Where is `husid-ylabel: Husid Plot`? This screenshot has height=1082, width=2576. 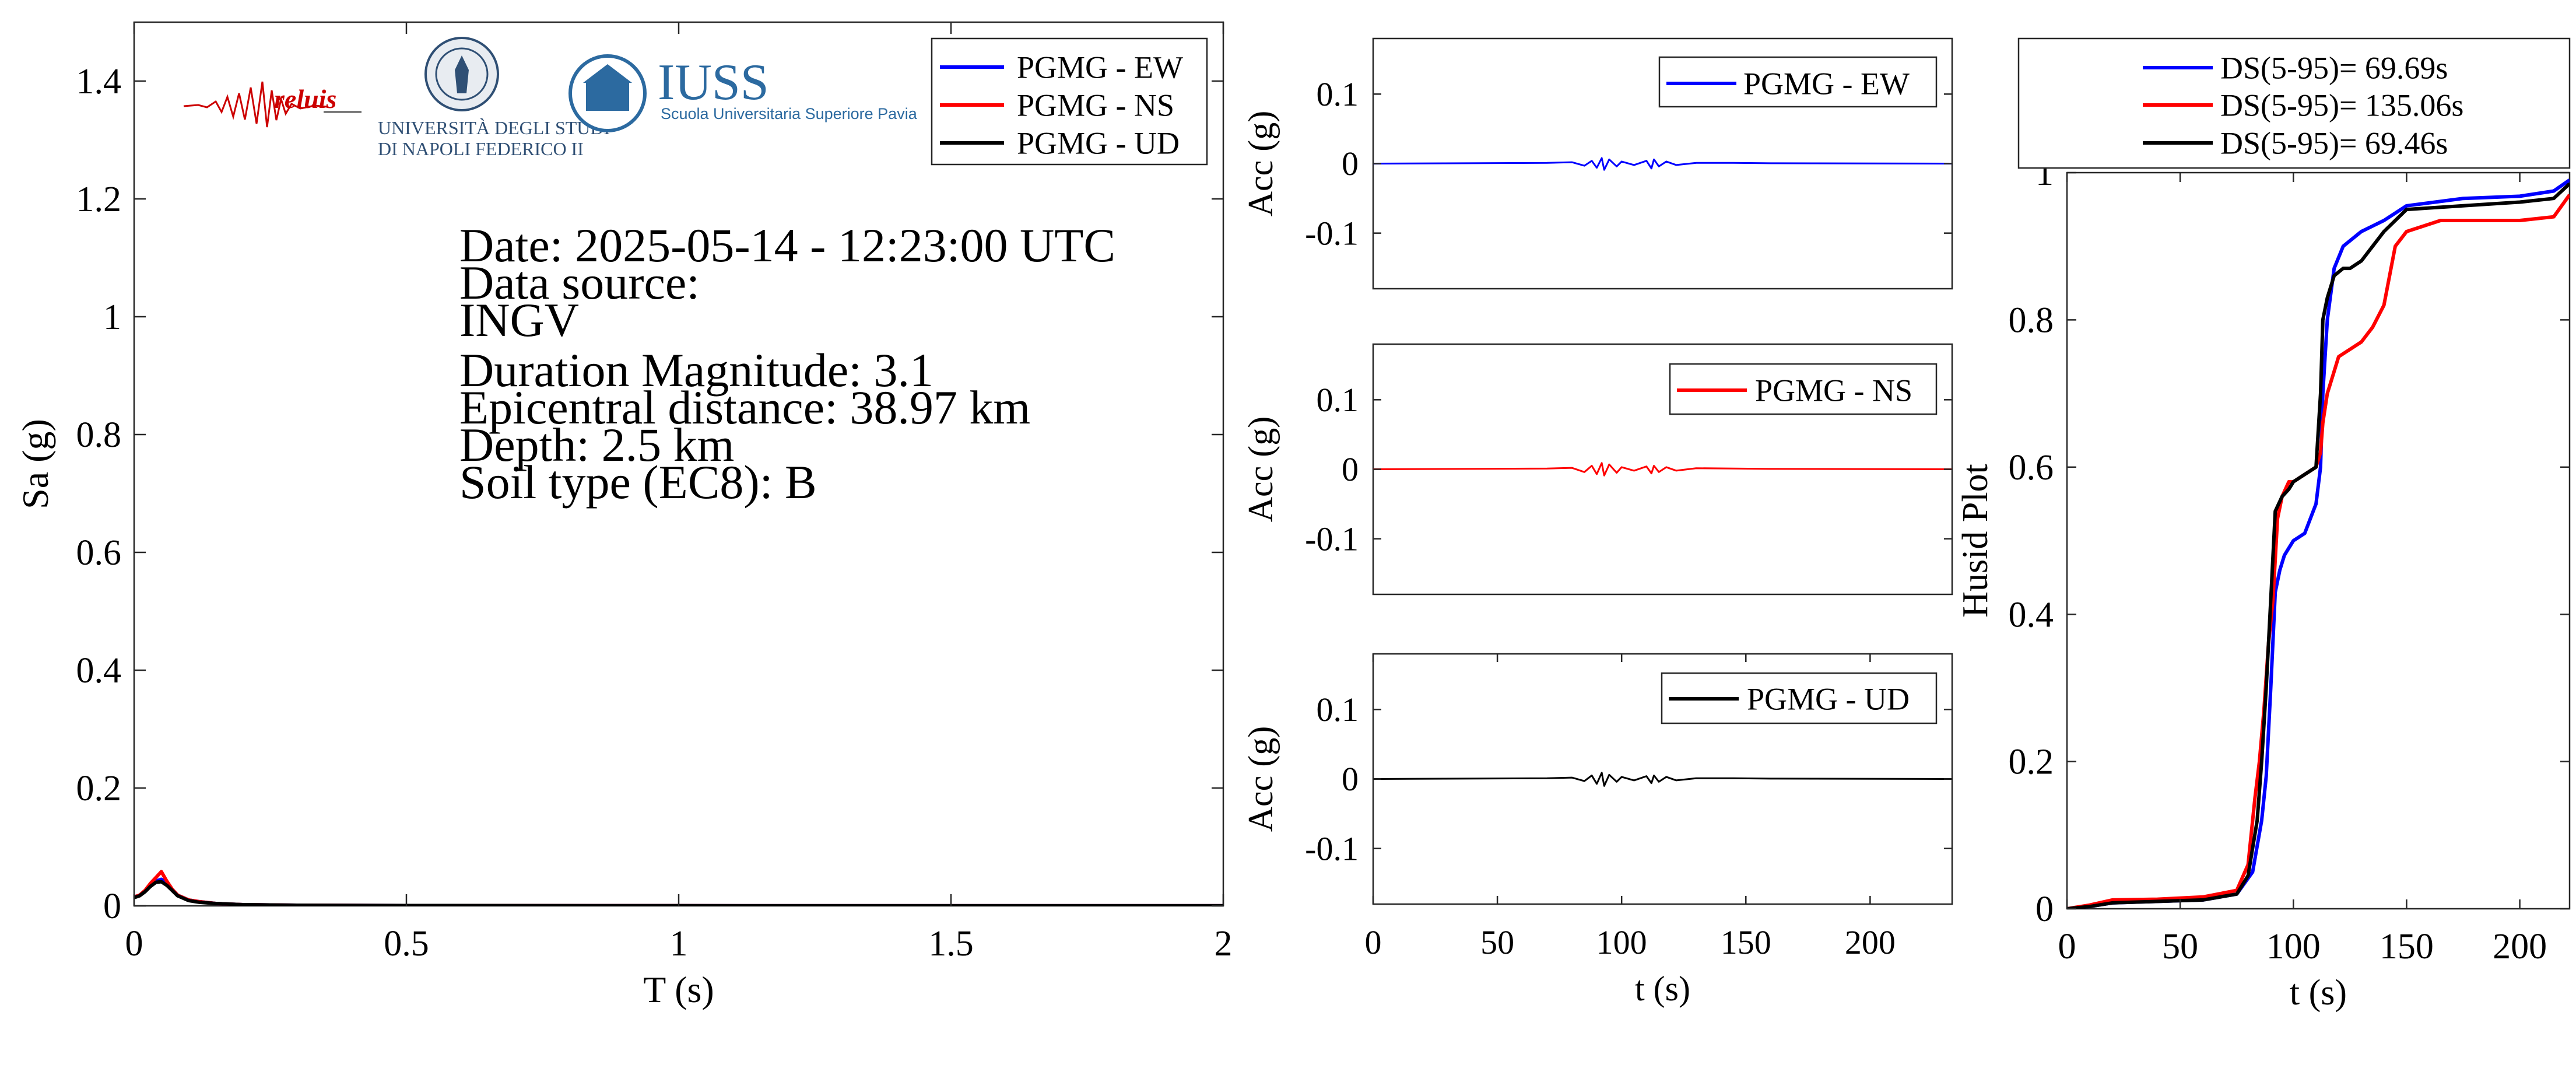 husid-ylabel: Husid Plot is located at coordinates (1975, 541).